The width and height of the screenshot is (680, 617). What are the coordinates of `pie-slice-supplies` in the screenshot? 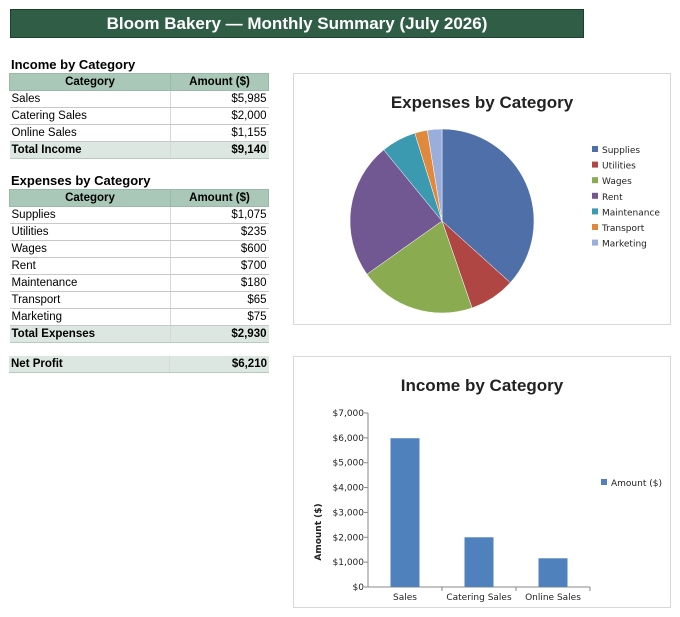 It's located at (488, 206).